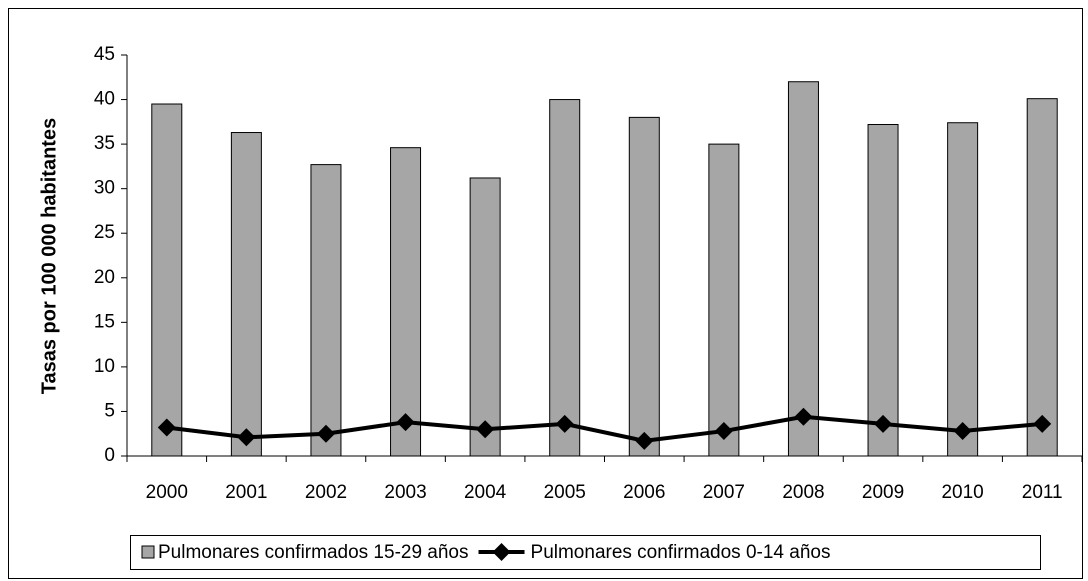 Image resolution: width=1088 pixels, height=581 pixels. What do you see at coordinates (724, 492) in the screenshot?
I see `x-tick-label: 2007` at bounding box center [724, 492].